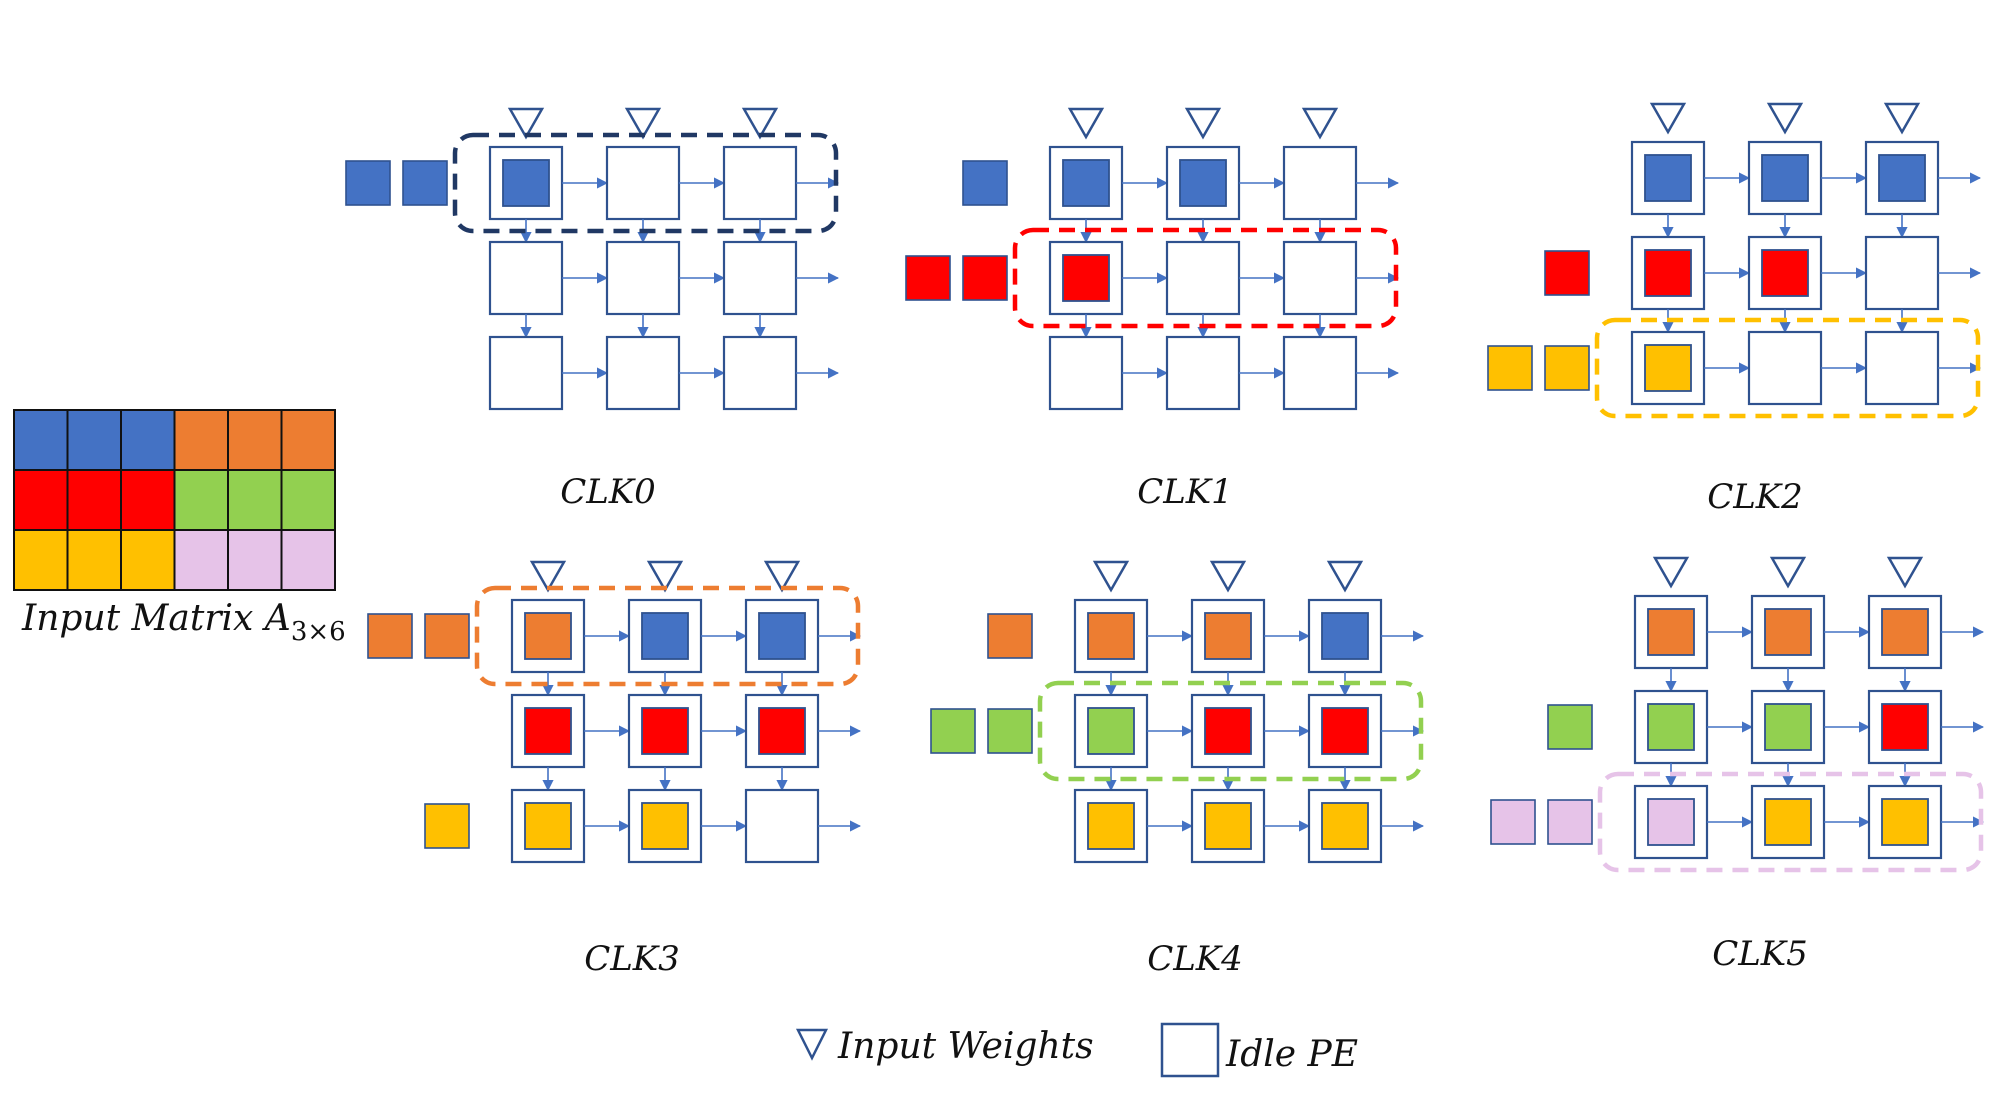 Image resolution: width=2010 pixels, height=1115 pixels. Describe the element at coordinates (1760, 954) in the screenshot. I see `clock-label: CLK5` at that location.